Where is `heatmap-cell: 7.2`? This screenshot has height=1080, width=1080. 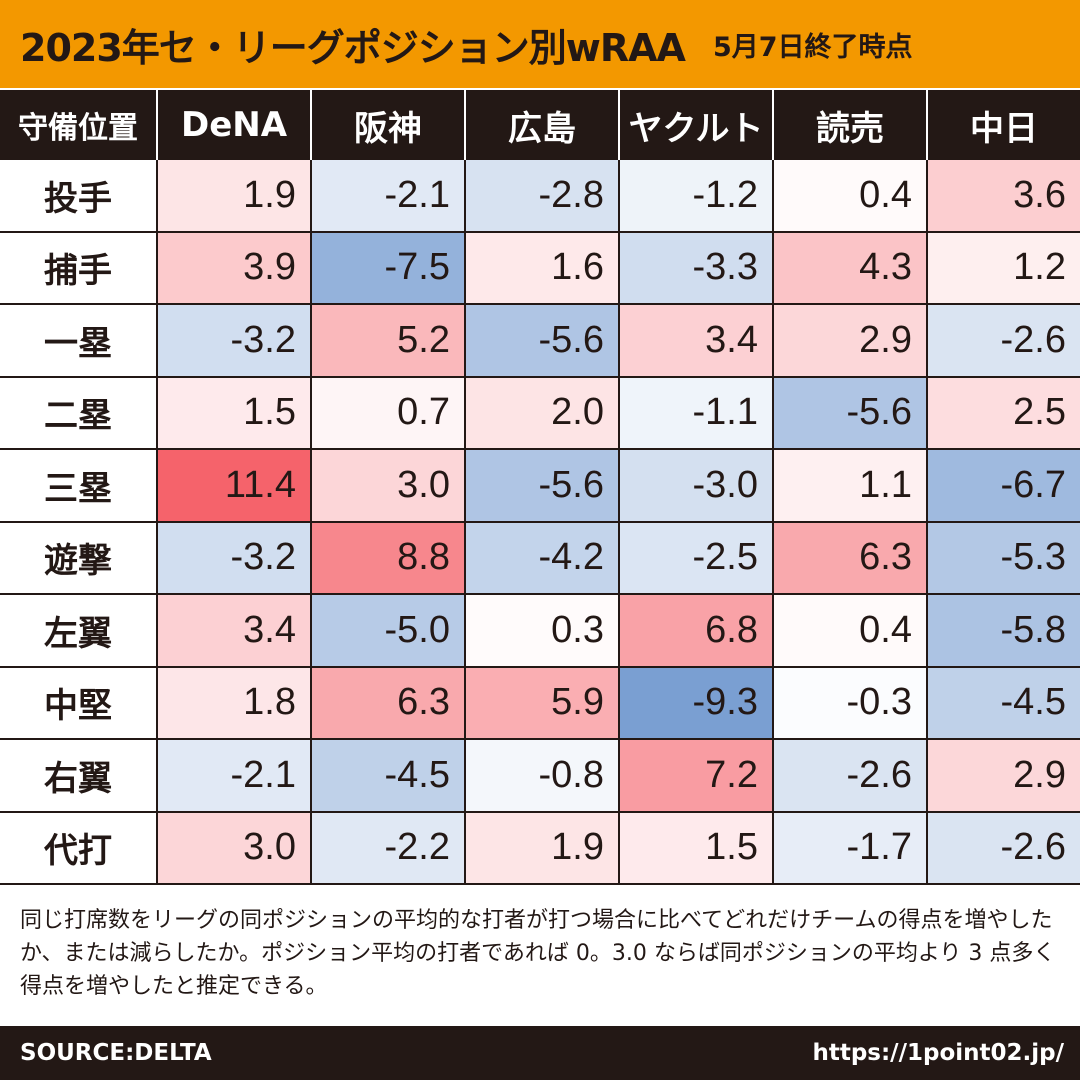 heatmap-cell: 7.2 is located at coordinates (695, 776).